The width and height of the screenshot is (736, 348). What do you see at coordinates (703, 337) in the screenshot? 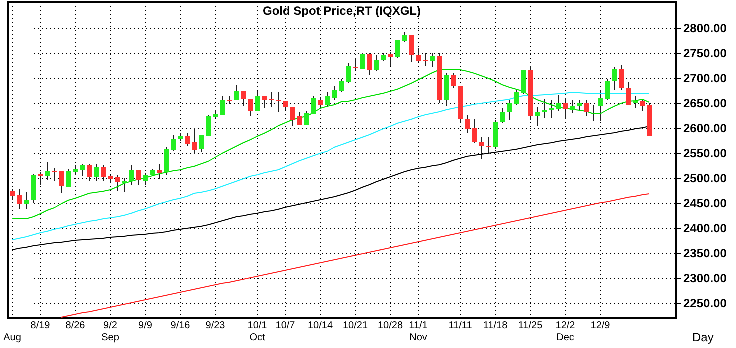
I see `x-axis-title: Day` at bounding box center [703, 337].